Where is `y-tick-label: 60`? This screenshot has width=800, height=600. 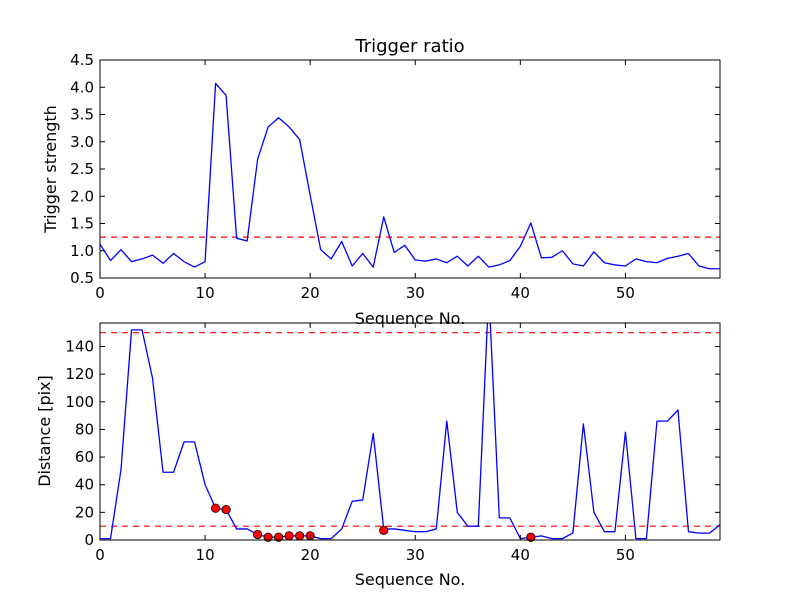
y-tick-label: 60 is located at coordinates (84, 457).